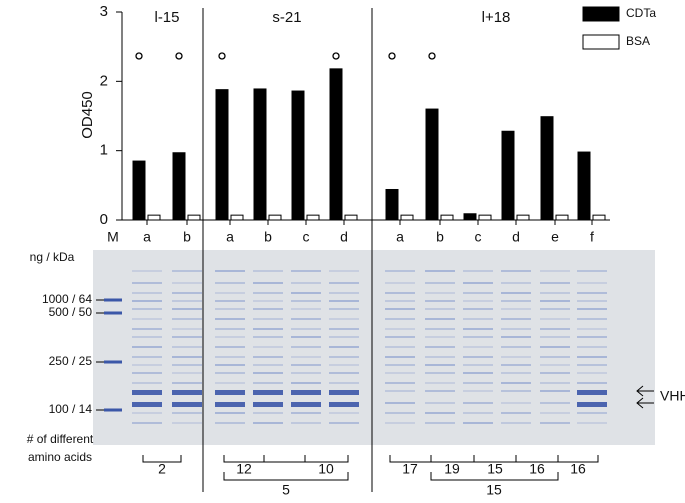 This screenshot has width=685, height=503. Describe the element at coordinates (166, 17) in the screenshot. I see `group-label: l-15` at that location.